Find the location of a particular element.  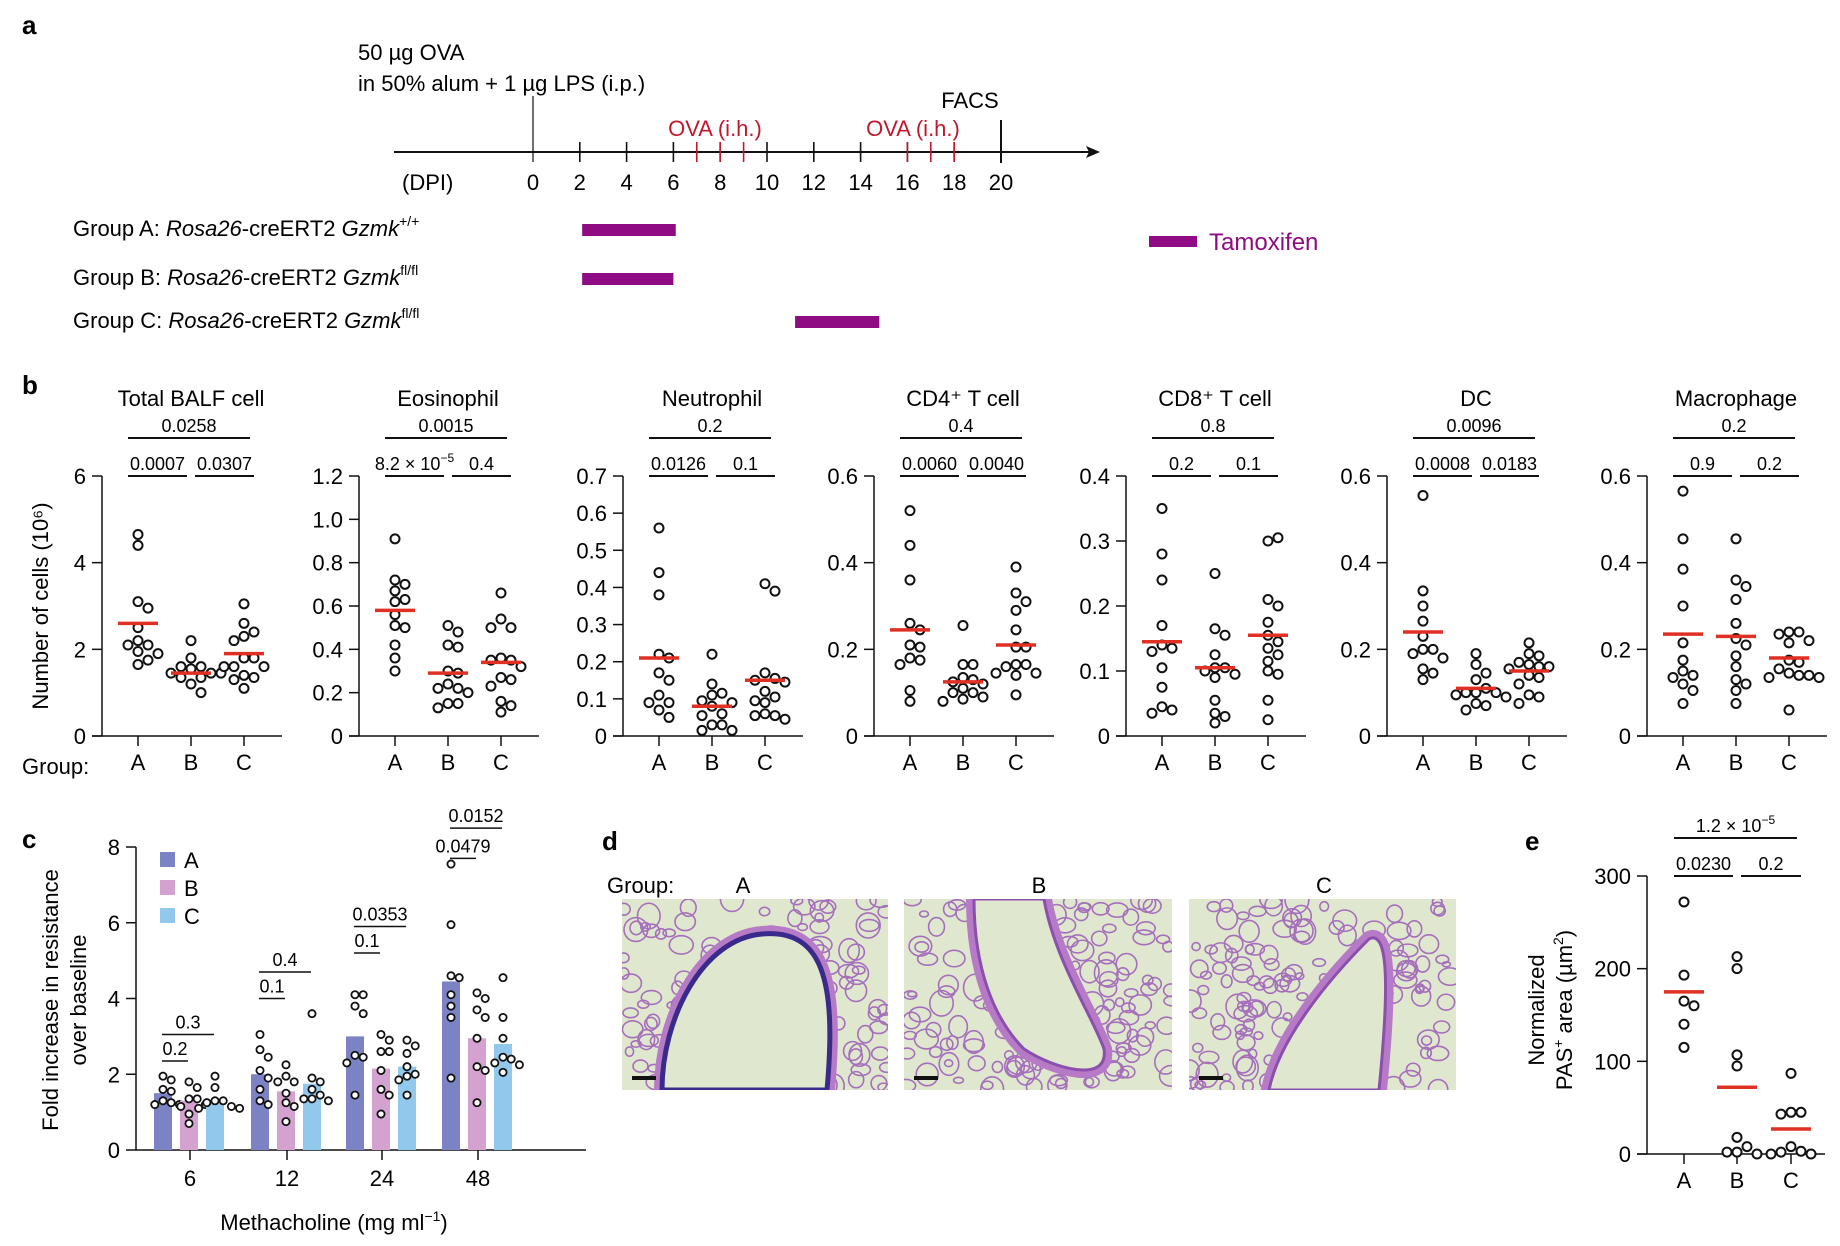

p-value-label: 0.4 is located at coordinates (284, 960).